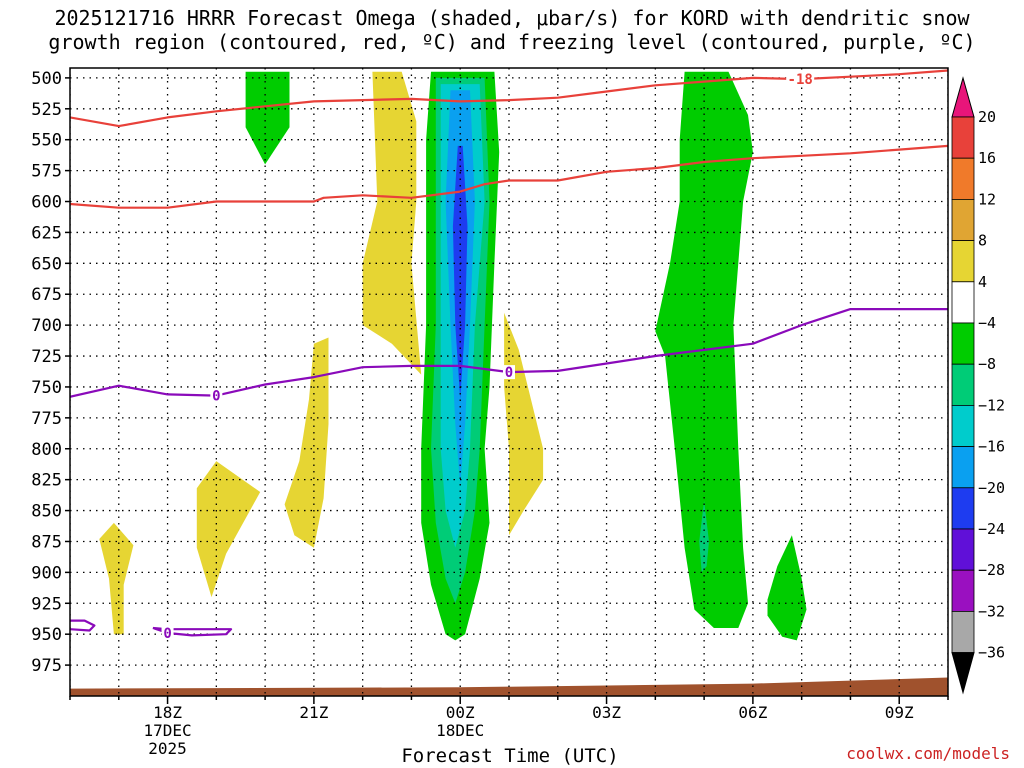 This screenshot has height=768, width=1024. Describe the element at coordinates (991, 653) in the screenshot. I see `colorbar-label-13: −36` at that location.